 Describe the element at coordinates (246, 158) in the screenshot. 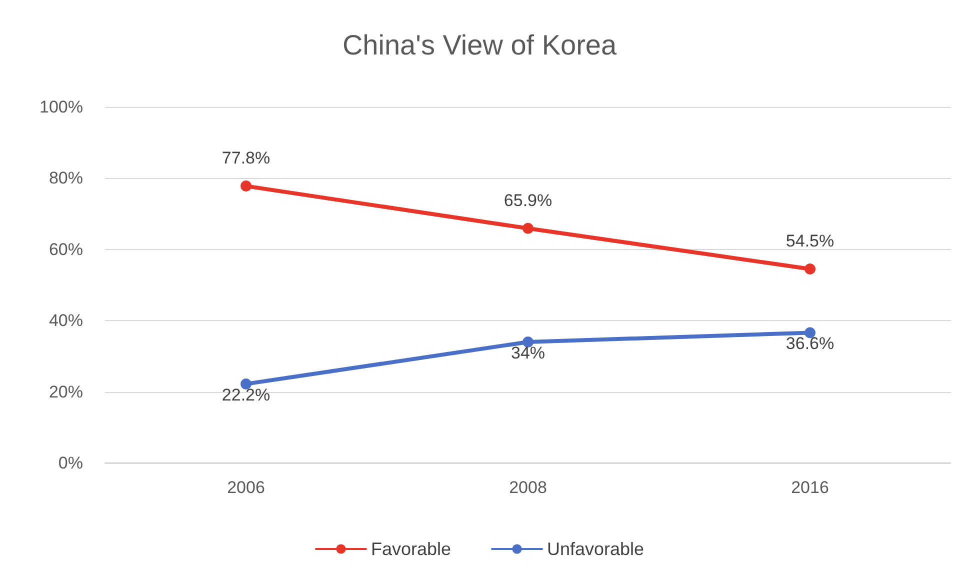

I see `data-label: 77.8%` at that location.